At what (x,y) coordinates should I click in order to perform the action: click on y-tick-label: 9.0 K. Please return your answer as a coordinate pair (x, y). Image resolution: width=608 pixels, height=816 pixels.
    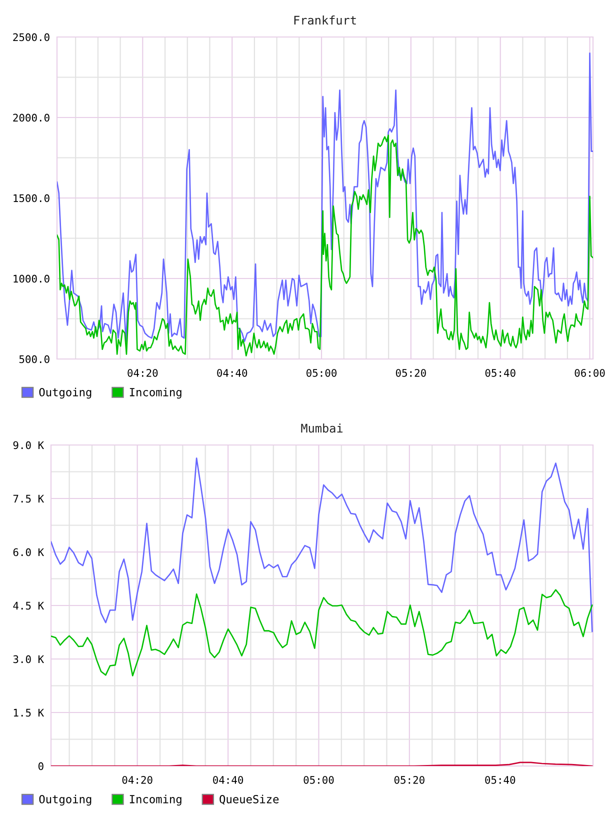
    Looking at the image, I should click on (28, 445).